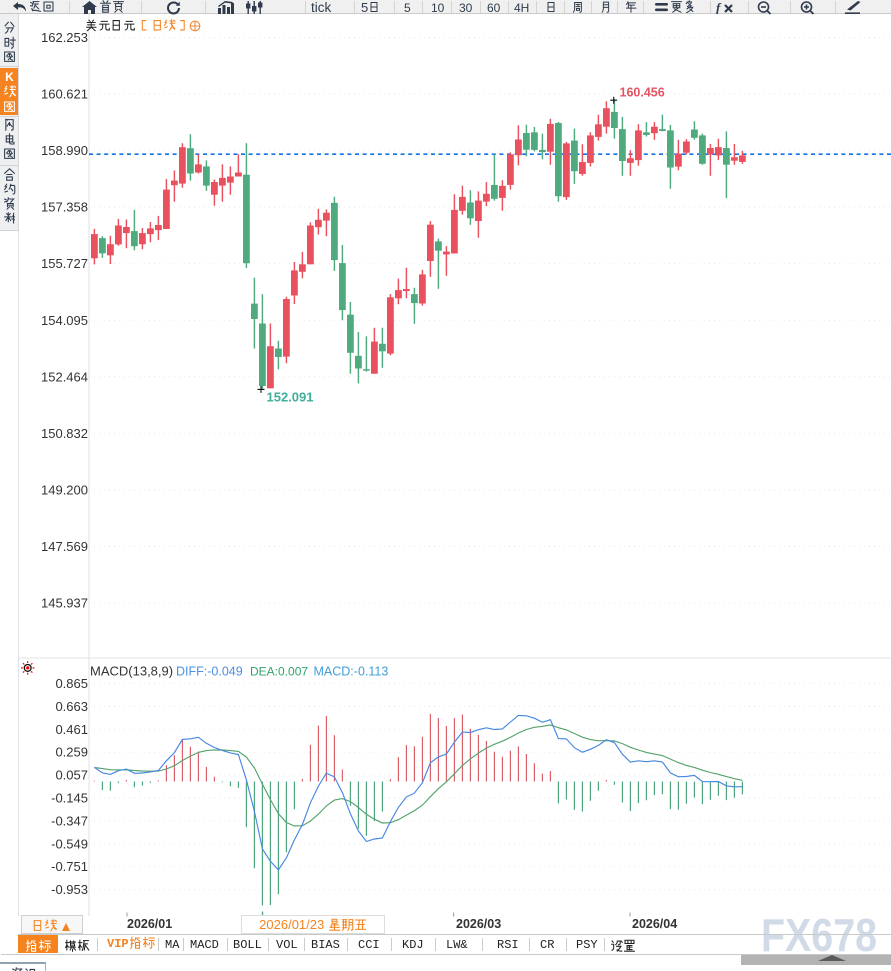 The image size is (891, 971). What do you see at coordinates (69, 798) in the screenshot?
I see `svg-text: -0.145` at bounding box center [69, 798].